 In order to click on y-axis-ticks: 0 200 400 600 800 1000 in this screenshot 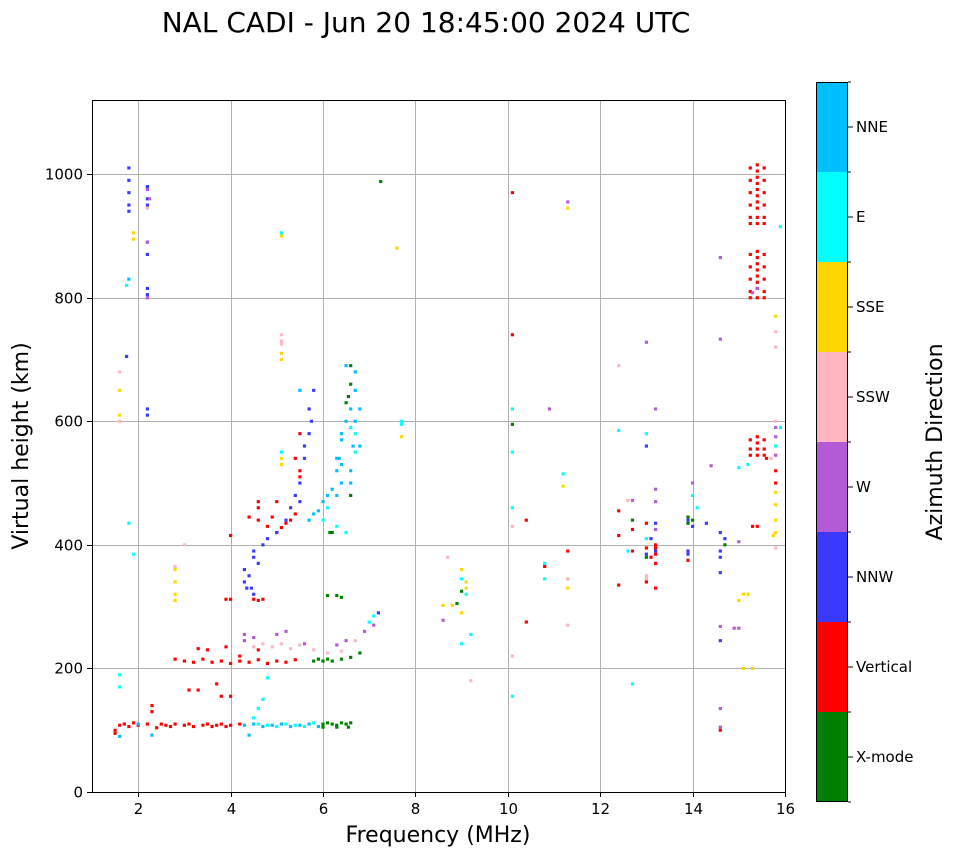, I will do `click(68, 484)`.